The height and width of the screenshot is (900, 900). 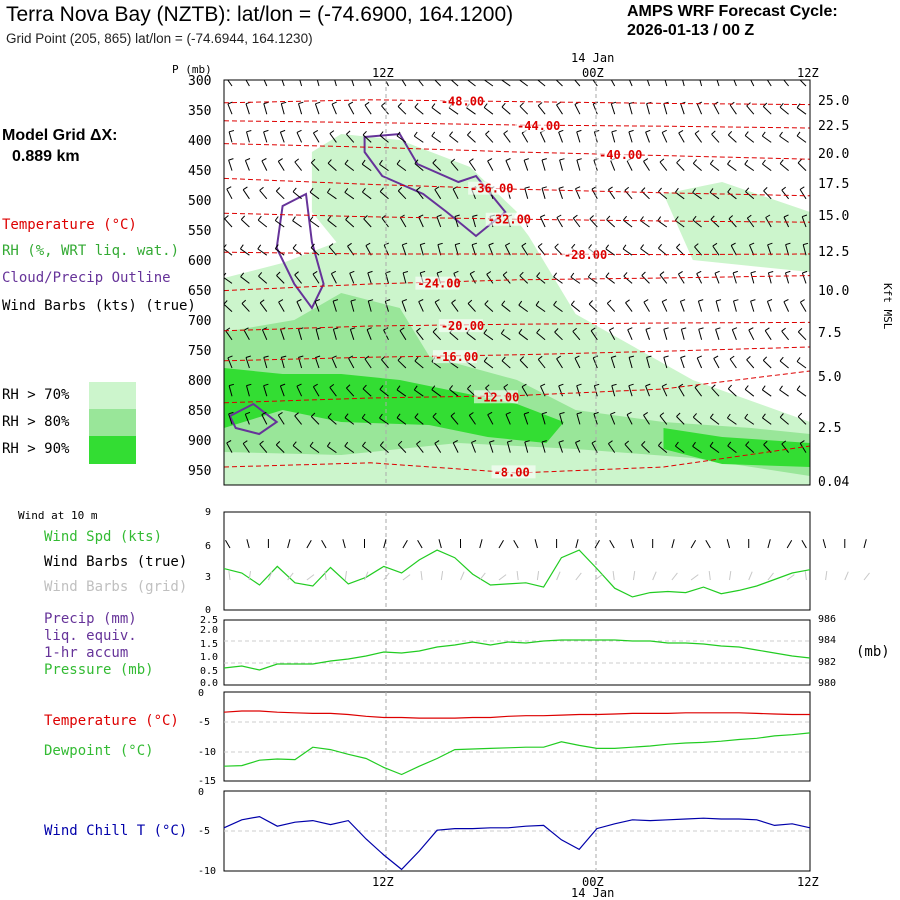 I want to click on isotherm-label: -40.00, so click(x=620, y=155).